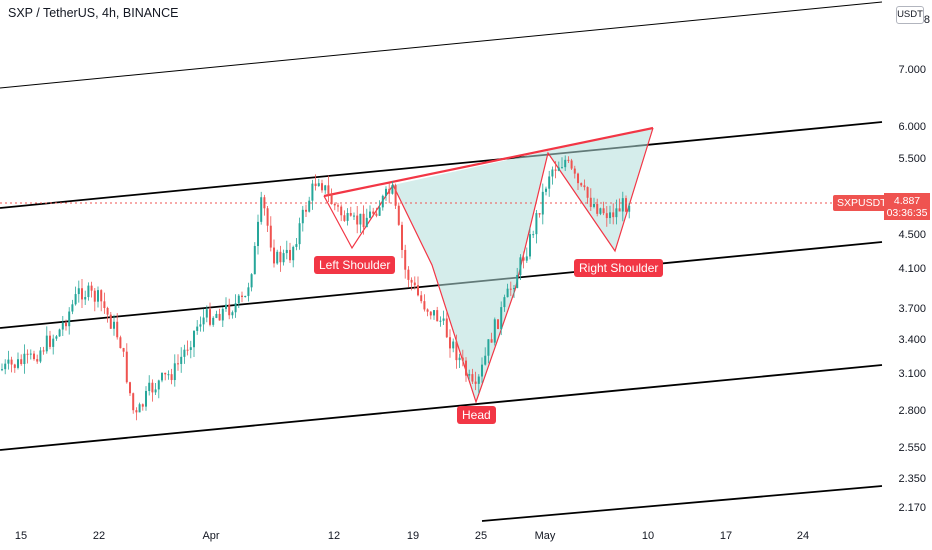 This screenshot has width=932, height=550. I want to click on currency-button: USDT, so click(910, 15).